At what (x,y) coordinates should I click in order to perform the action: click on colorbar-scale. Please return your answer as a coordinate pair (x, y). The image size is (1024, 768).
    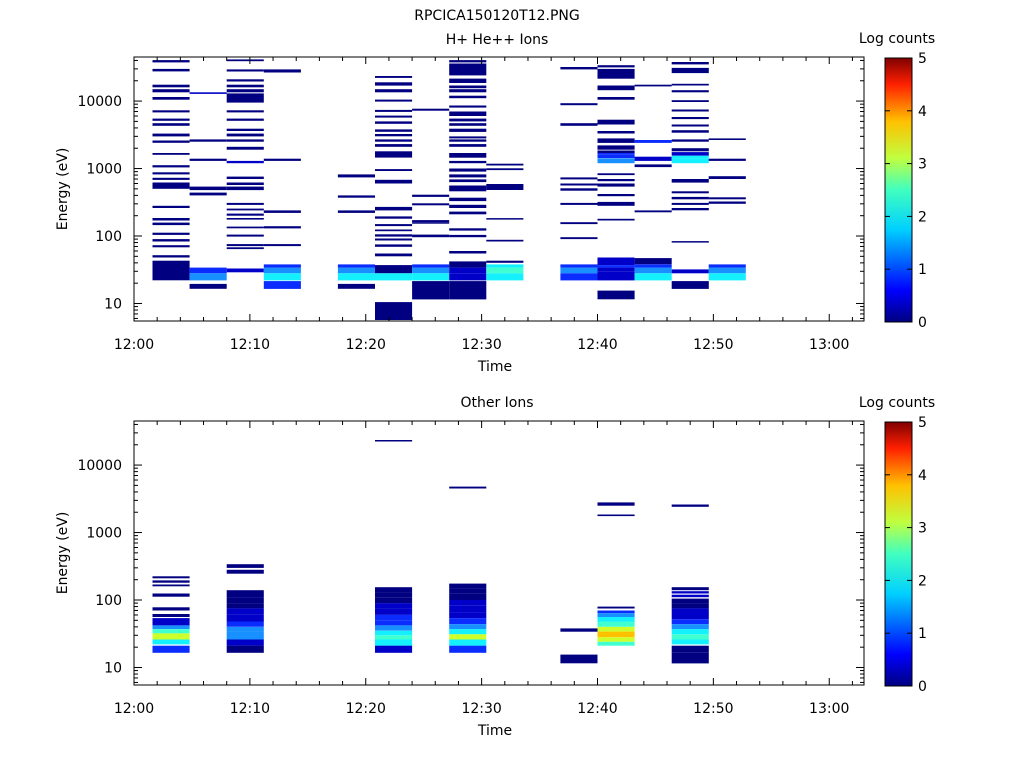
    Looking at the image, I should click on (898, 190).